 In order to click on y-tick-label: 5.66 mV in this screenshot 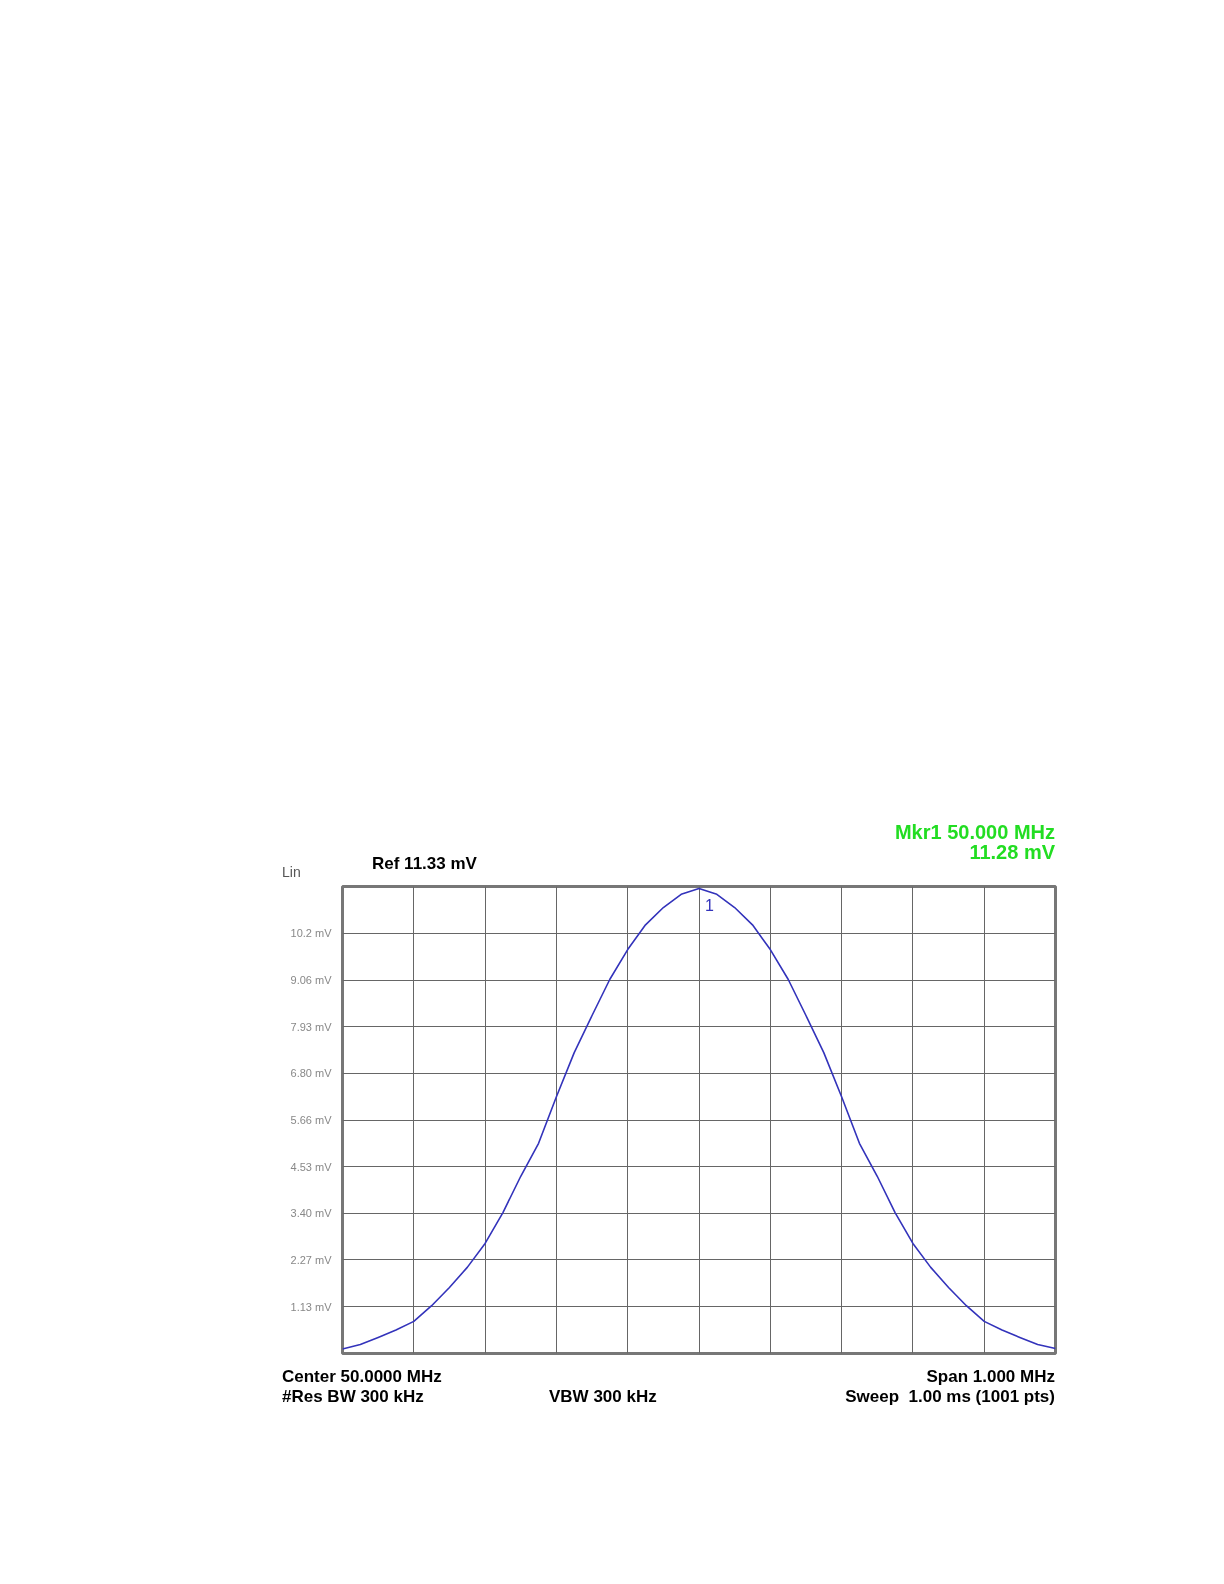, I will do `click(311, 1120)`.